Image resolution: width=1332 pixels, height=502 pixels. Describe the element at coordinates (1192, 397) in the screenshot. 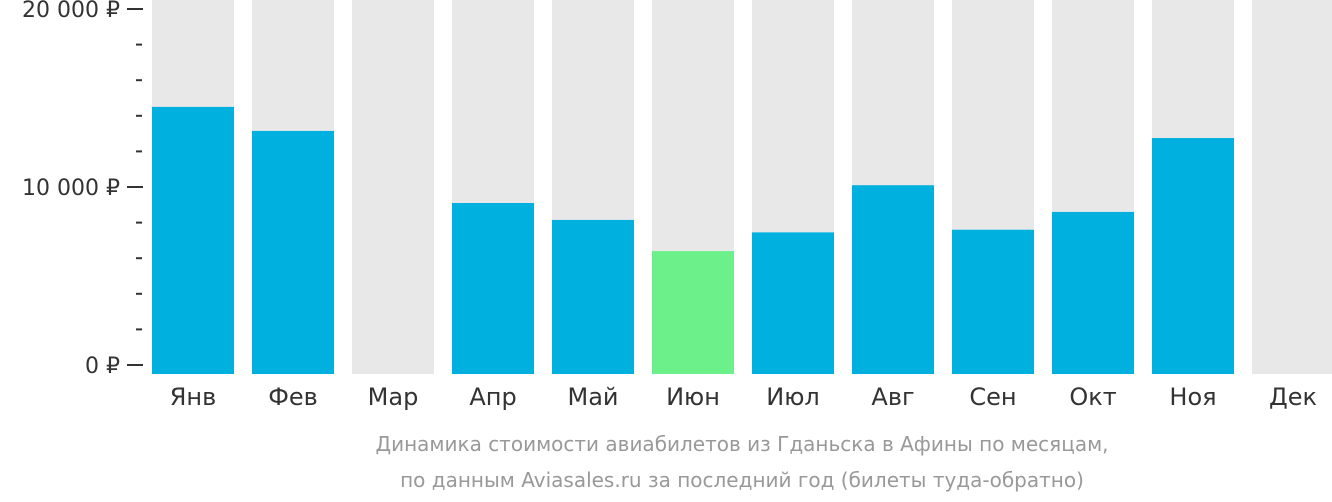

I see `x-tick-label-11: Ноя` at that location.